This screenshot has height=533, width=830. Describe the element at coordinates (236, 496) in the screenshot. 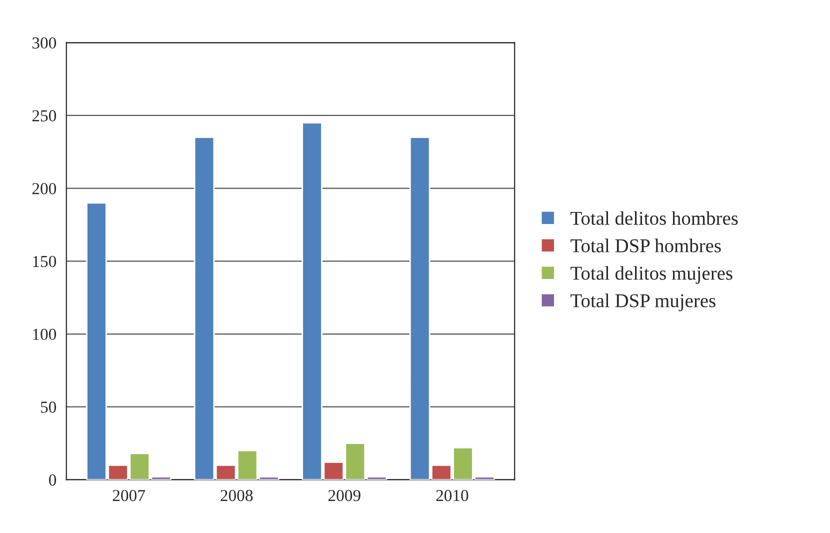

I see `x-tick-label: 2008` at that location.